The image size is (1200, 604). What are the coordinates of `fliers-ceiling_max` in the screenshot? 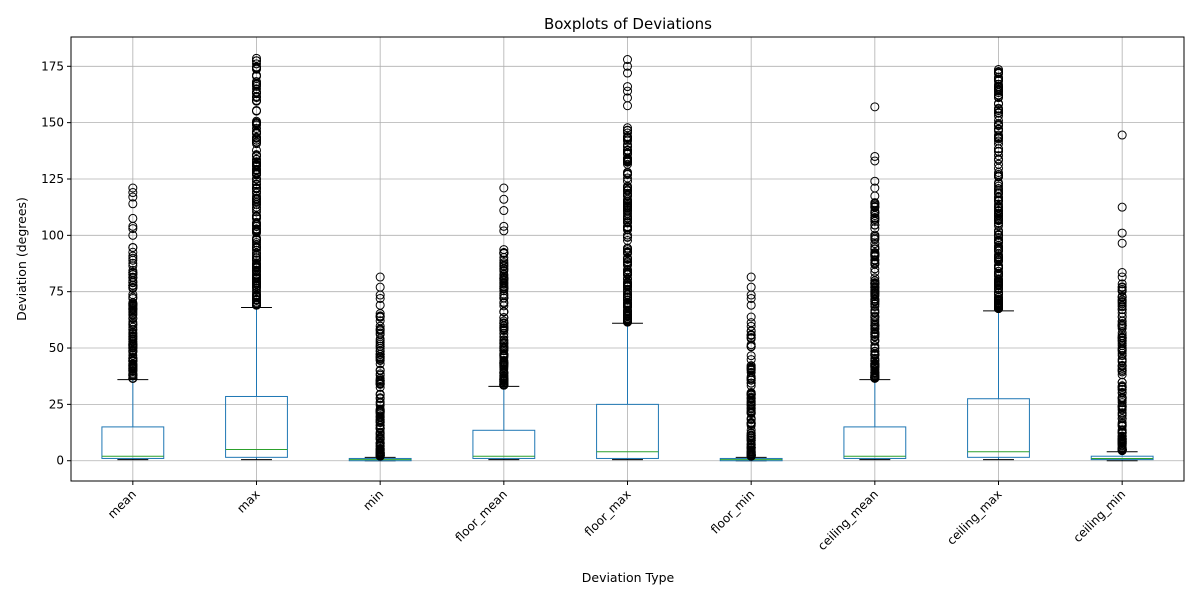 It's located at (998, 189).